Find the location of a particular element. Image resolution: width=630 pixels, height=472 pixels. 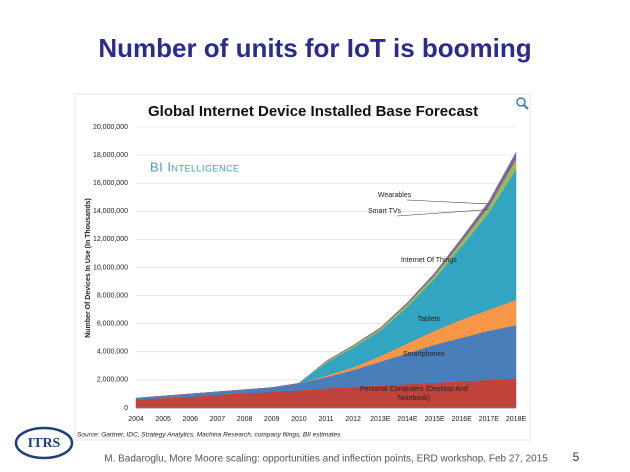

x-tick-label: 2011 is located at coordinates (325, 419).